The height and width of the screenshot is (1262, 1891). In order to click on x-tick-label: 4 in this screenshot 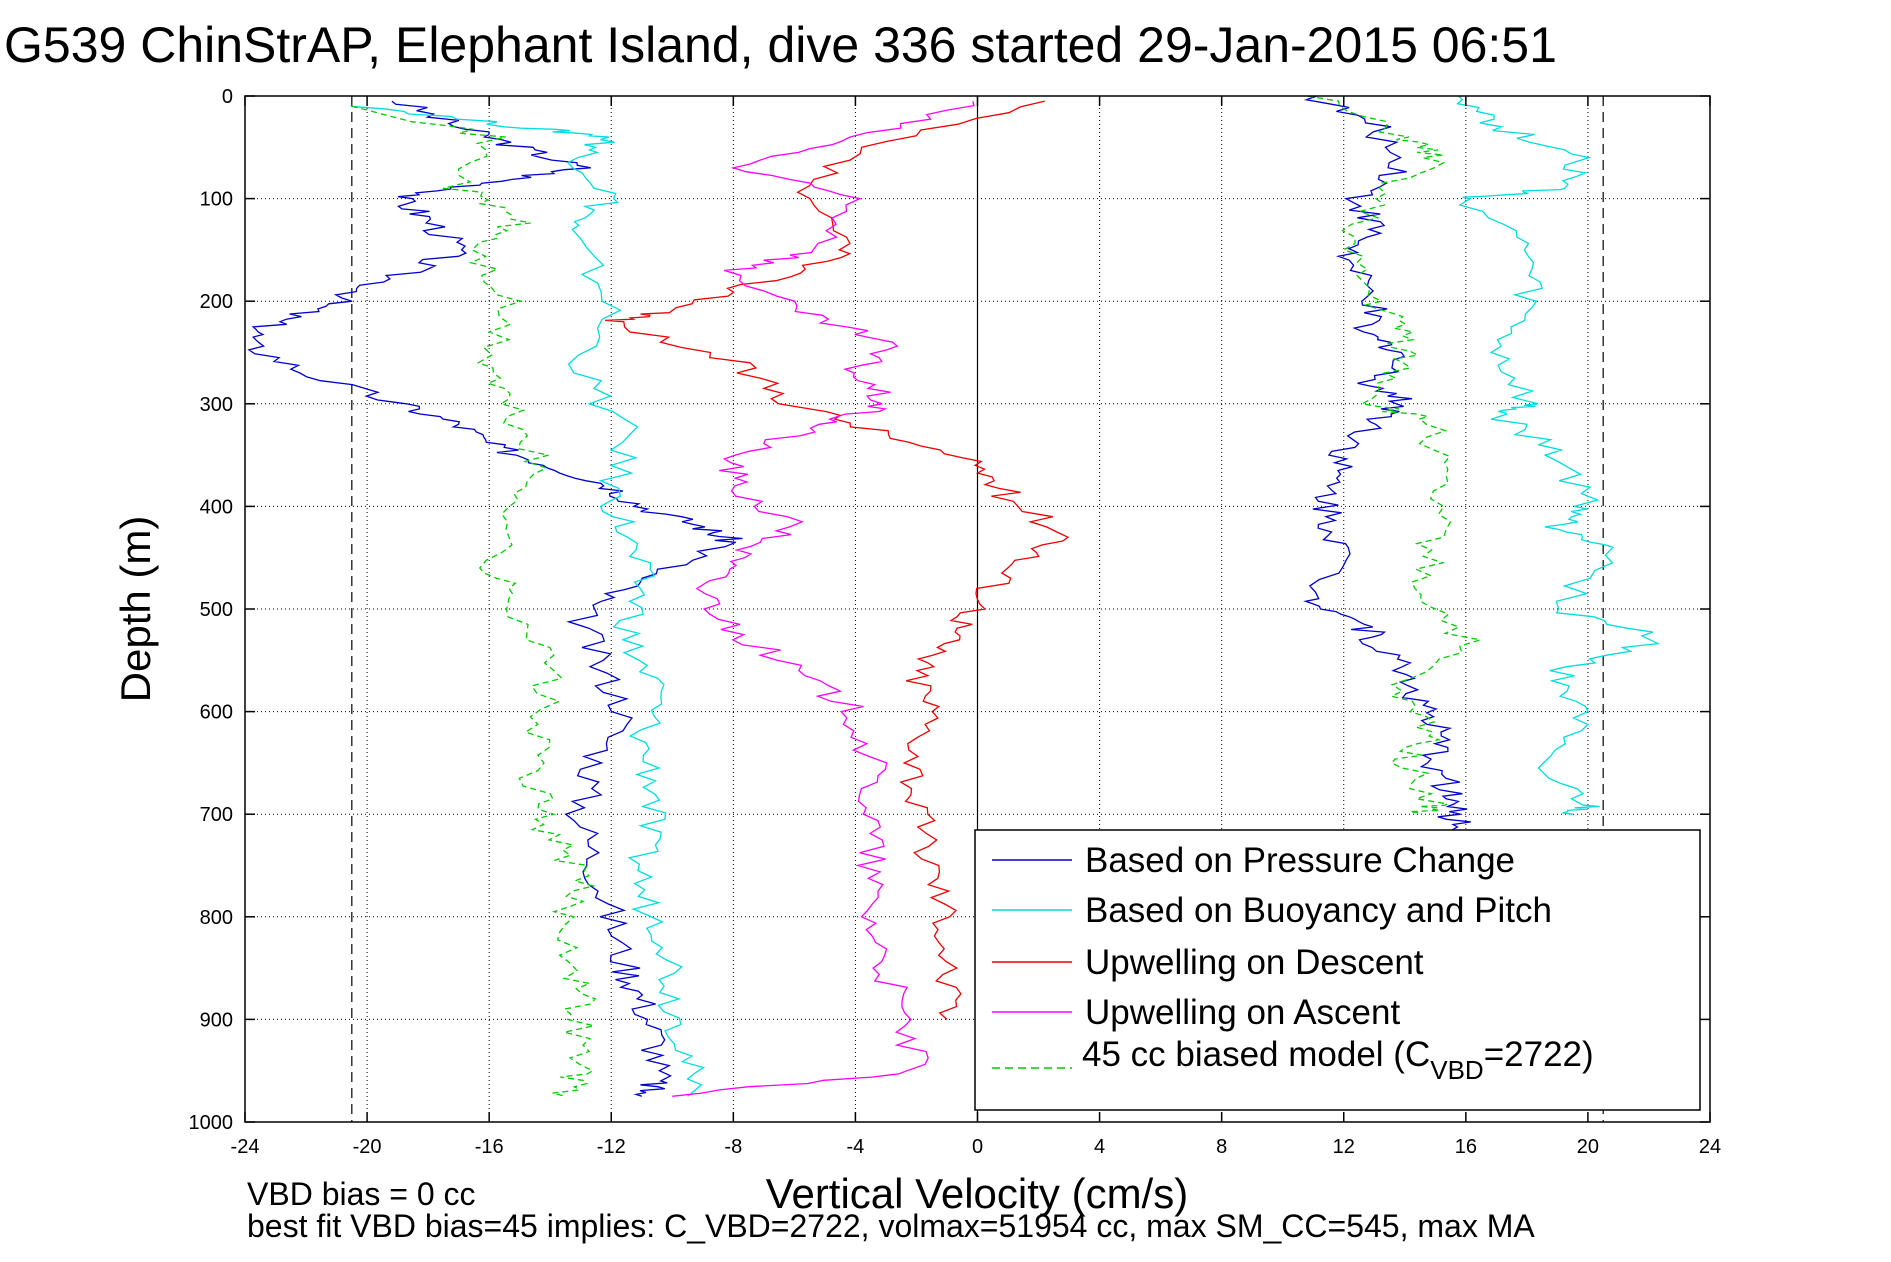, I will do `click(1099, 1147)`.